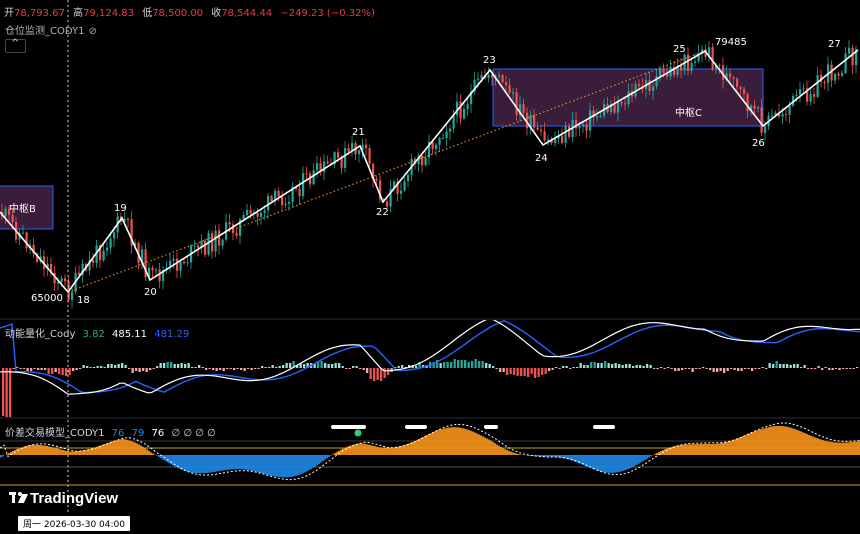 The image size is (860, 534). Describe the element at coordinates (110, 431) in the screenshot. I see `spread-indicator-title: 价差交易模型_CODY1 76 79 76 ∅ ∅ ∅ ∅` at that location.